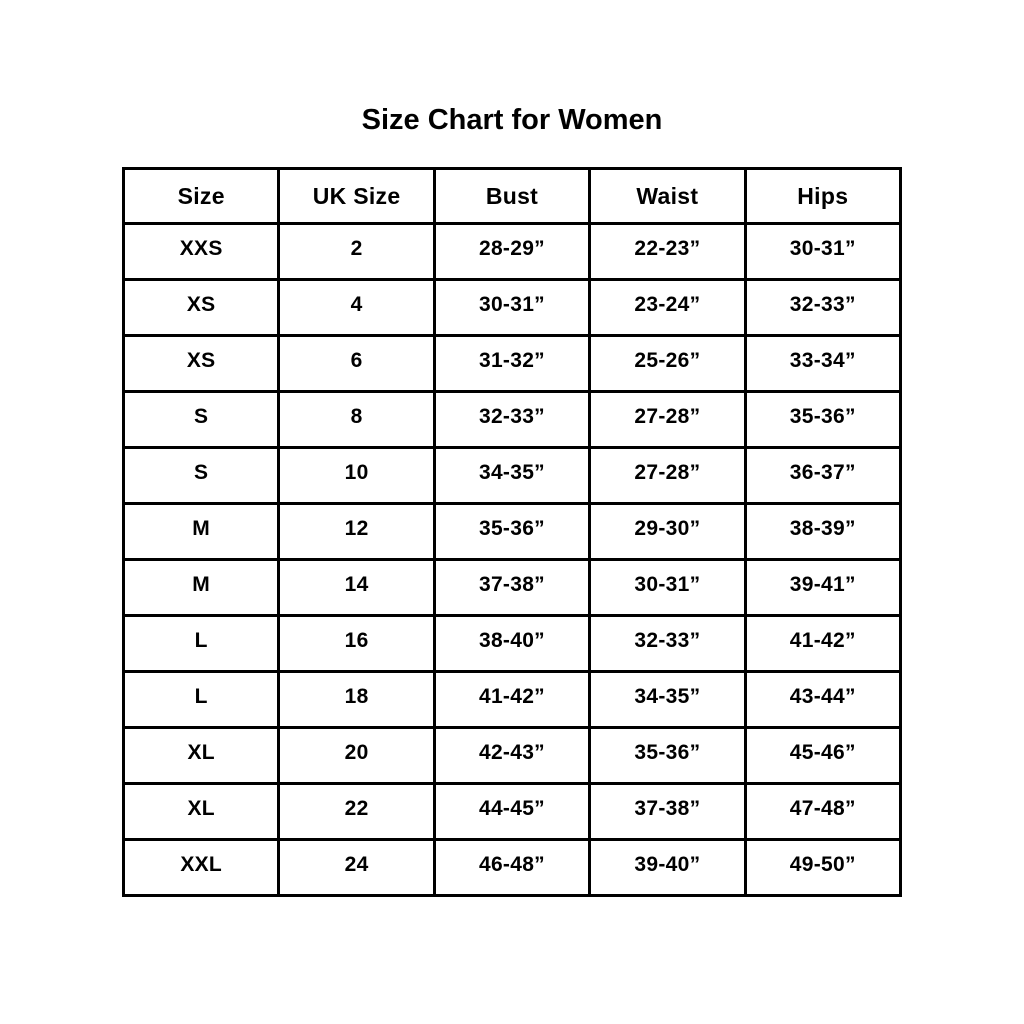 This screenshot has width=1024, height=1024. I want to click on cell-uk-size: 4, so click(356, 307).